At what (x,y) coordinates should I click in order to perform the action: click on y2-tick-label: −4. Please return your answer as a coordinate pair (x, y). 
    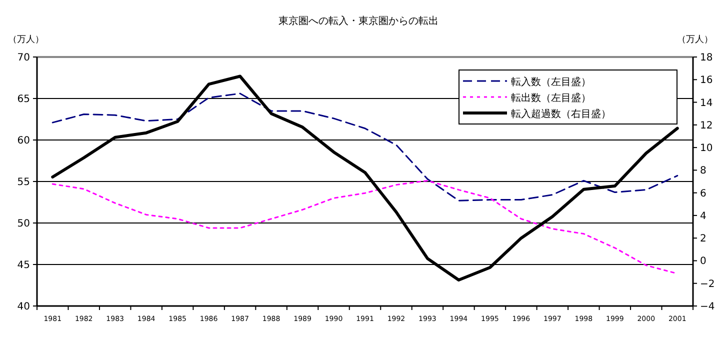
    Looking at the image, I should click on (707, 307).